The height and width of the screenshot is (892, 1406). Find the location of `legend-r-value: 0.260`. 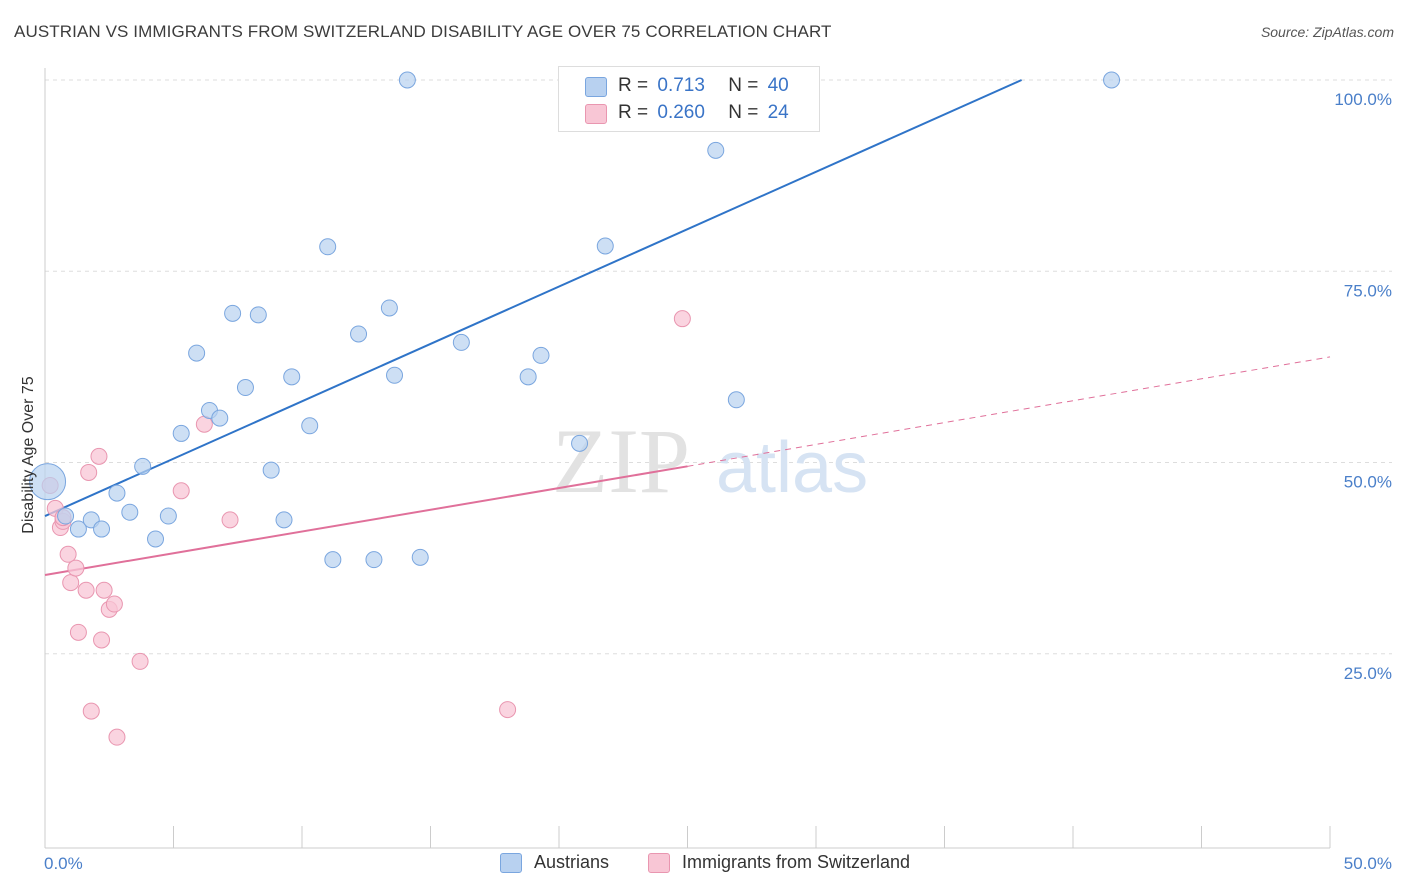

legend-r-value: 0.260 is located at coordinates (681, 112).